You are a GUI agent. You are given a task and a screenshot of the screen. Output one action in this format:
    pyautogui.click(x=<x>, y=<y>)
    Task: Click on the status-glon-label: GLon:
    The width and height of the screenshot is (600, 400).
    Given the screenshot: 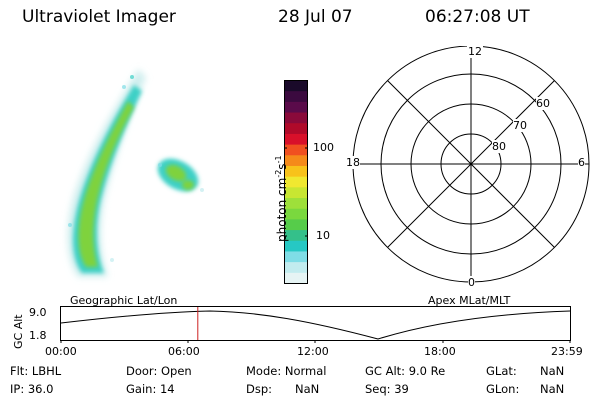 What is the action you would take?
    pyautogui.click(x=503, y=389)
    